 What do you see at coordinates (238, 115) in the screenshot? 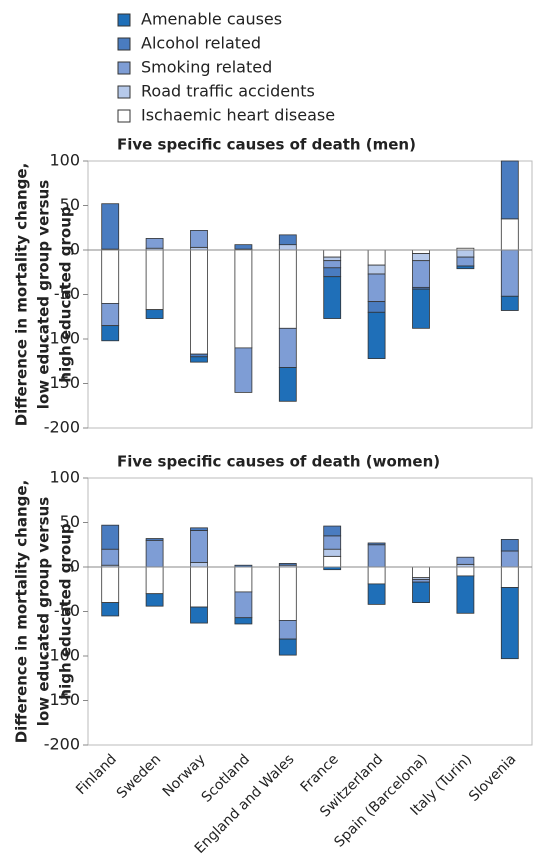
I see `legend-label: Ischaemic heart disease` at bounding box center [238, 115].